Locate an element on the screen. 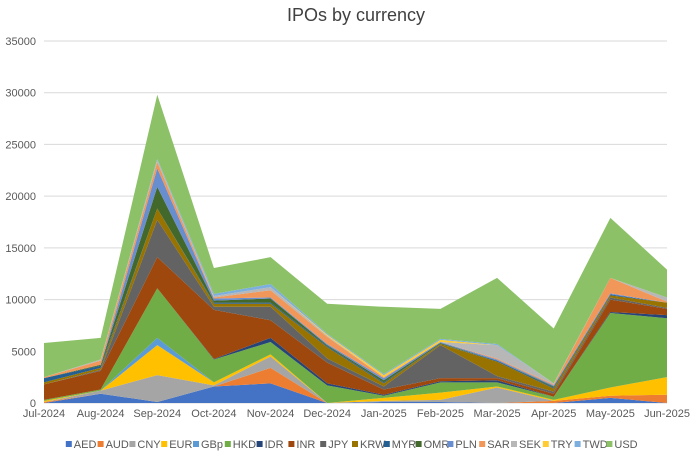 The height and width of the screenshot is (469, 696). legend-item-pln: PLN is located at coordinates (462, 445).